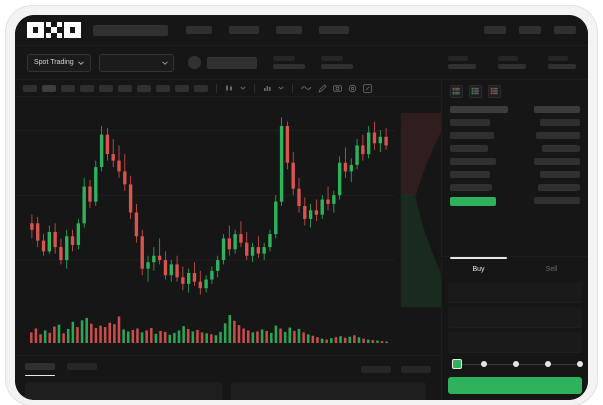 Image resolution: width=603 pixels, height=405 pixels. I want to click on indicator-chevron-down-icon, so click(281, 88).